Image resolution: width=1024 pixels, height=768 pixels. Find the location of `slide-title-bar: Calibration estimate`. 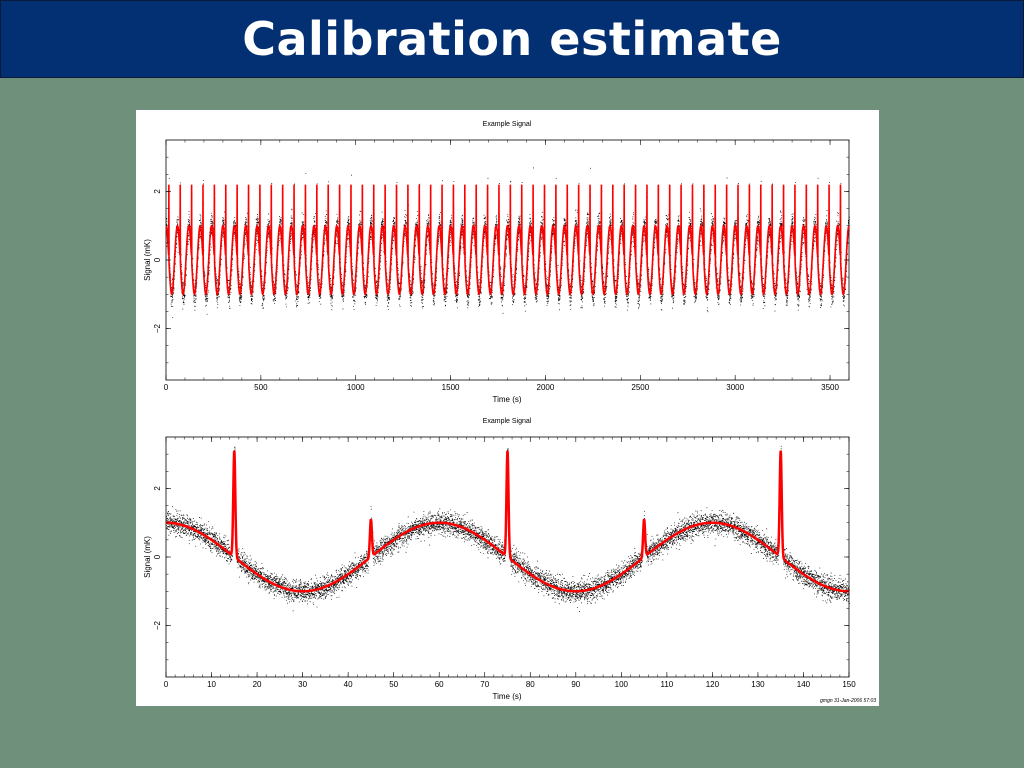

slide-title-bar: Calibration estimate is located at coordinates (512, 39).